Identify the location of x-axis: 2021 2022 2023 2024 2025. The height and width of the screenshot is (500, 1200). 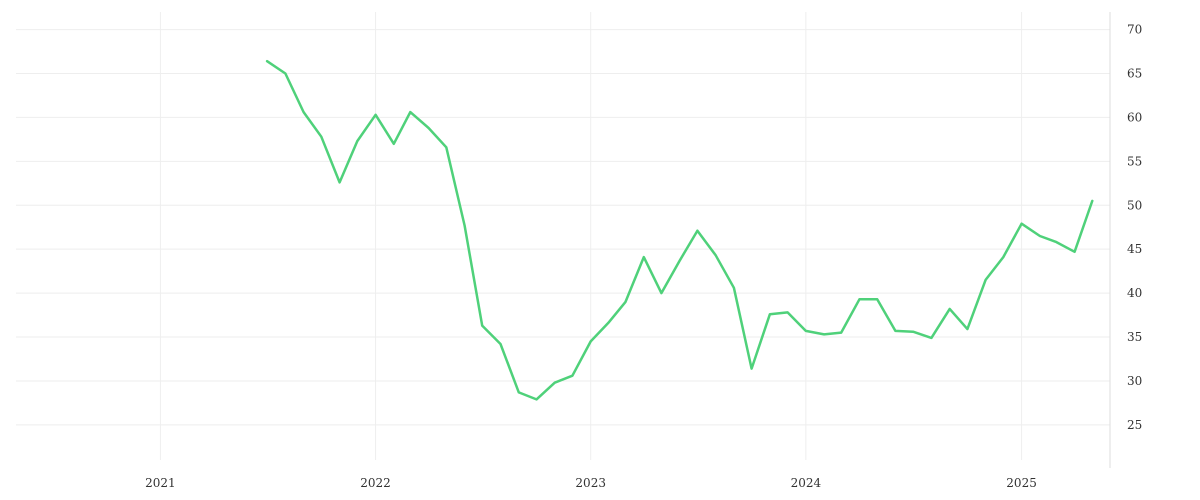
(591, 483).